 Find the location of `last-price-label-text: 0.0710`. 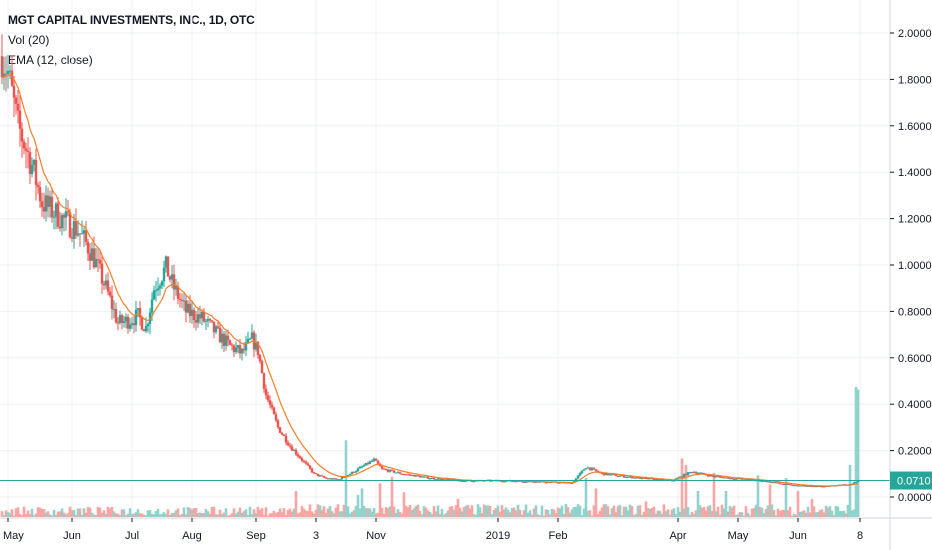

last-price-label-text: 0.0710 is located at coordinates (914, 482).